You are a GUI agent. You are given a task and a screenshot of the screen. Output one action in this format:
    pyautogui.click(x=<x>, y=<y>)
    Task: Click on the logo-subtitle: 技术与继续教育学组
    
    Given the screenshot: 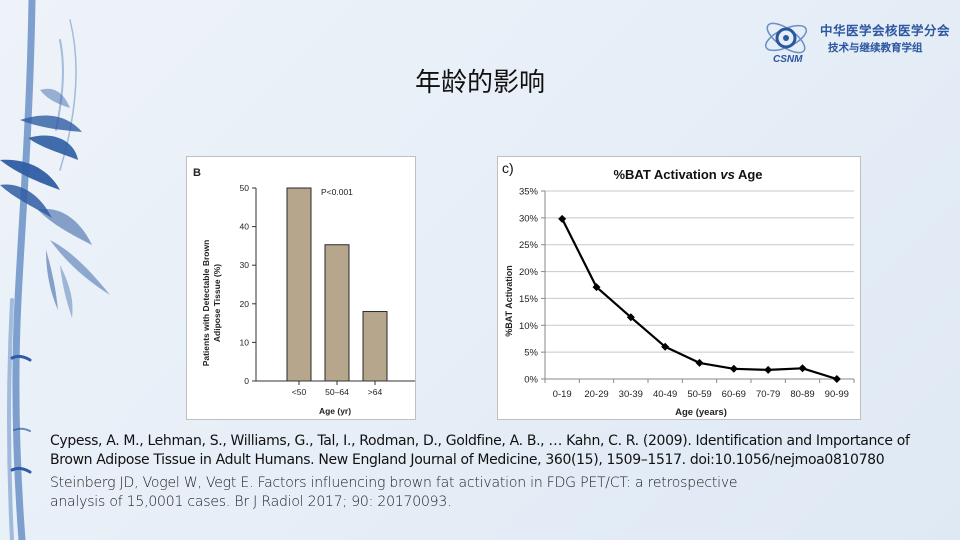 What is the action you would take?
    pyautogui.click(x=875, y=48)
    